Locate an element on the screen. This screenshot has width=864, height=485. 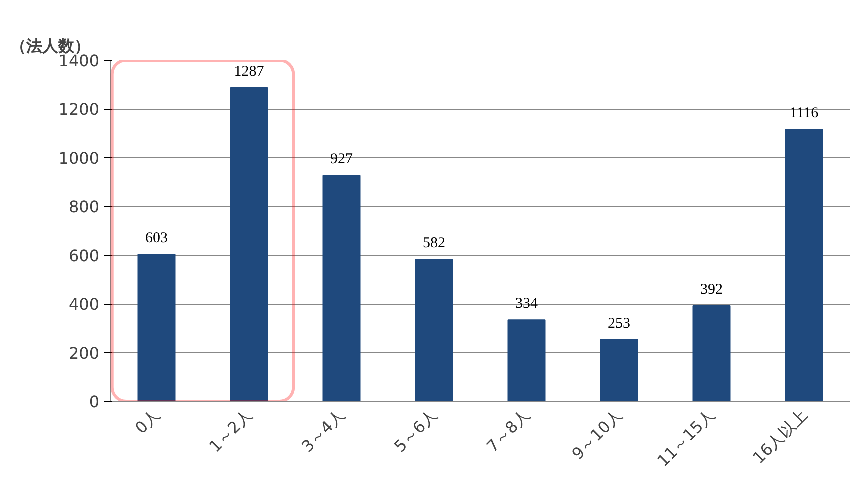
x-tick-label: 11～15人 is located at coordinates (686, 438).